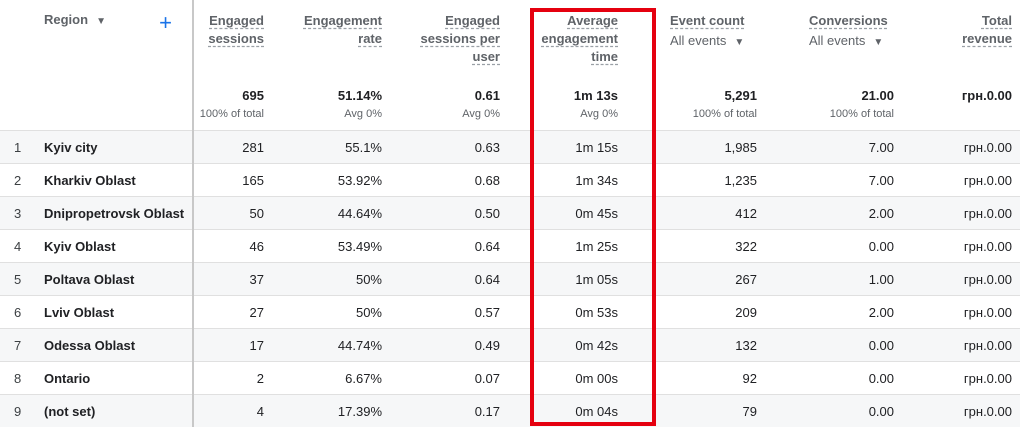 Image resolution: width=1024 pixels, height=428 pixels. I want to click on highlight-box, so click(593, 217).